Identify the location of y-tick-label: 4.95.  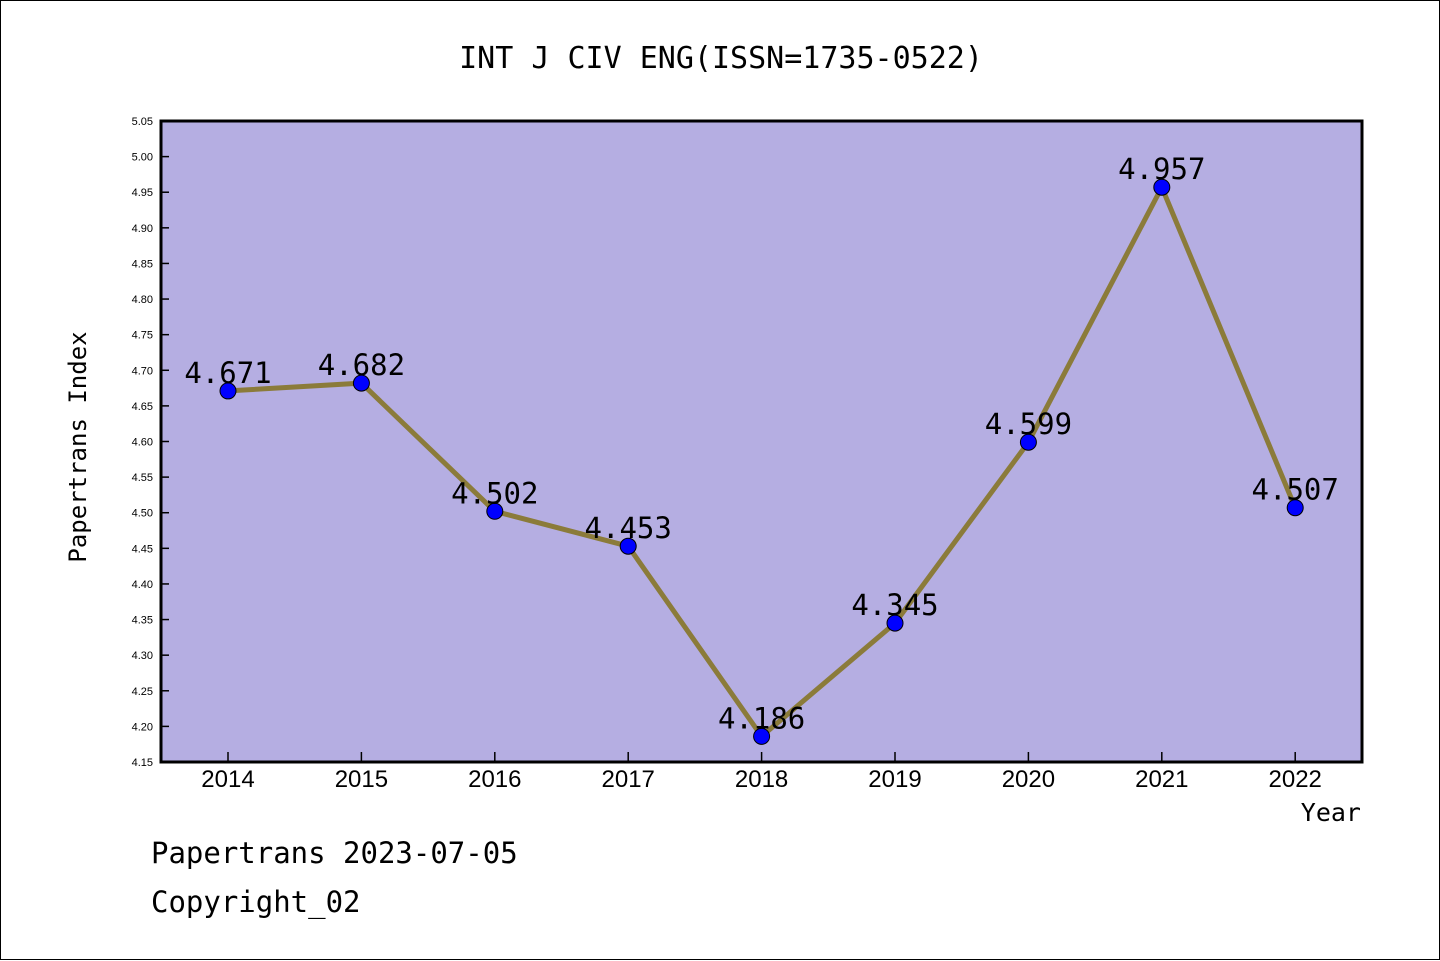
(142, 193).